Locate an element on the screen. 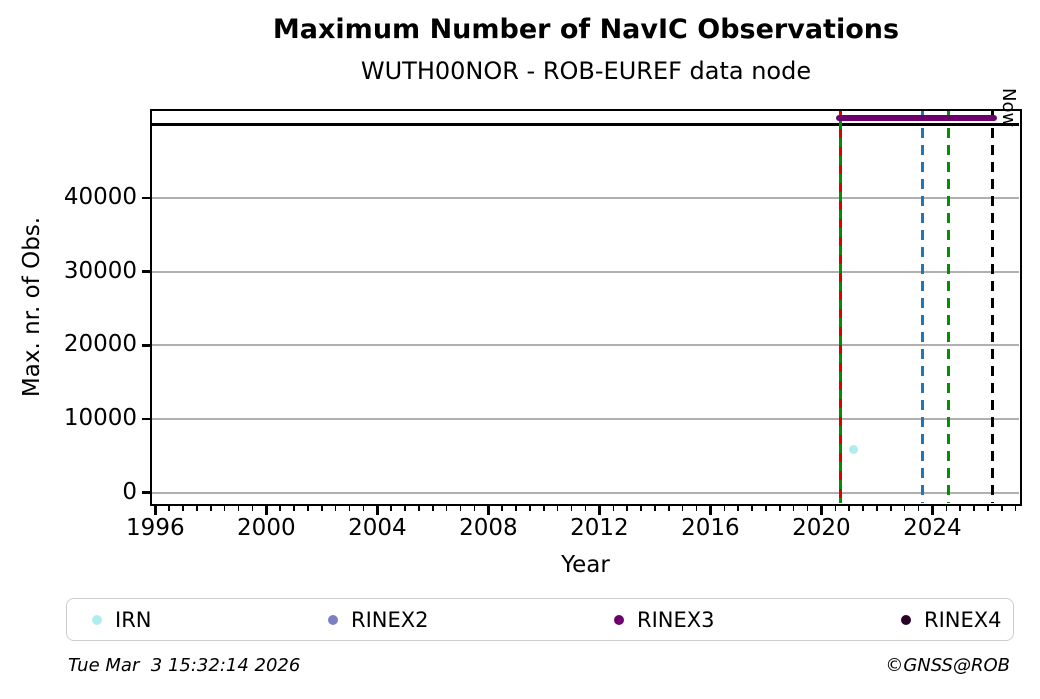  chart-title: Maximum Number of NavIC Observations is located at coordinates (586, 29).